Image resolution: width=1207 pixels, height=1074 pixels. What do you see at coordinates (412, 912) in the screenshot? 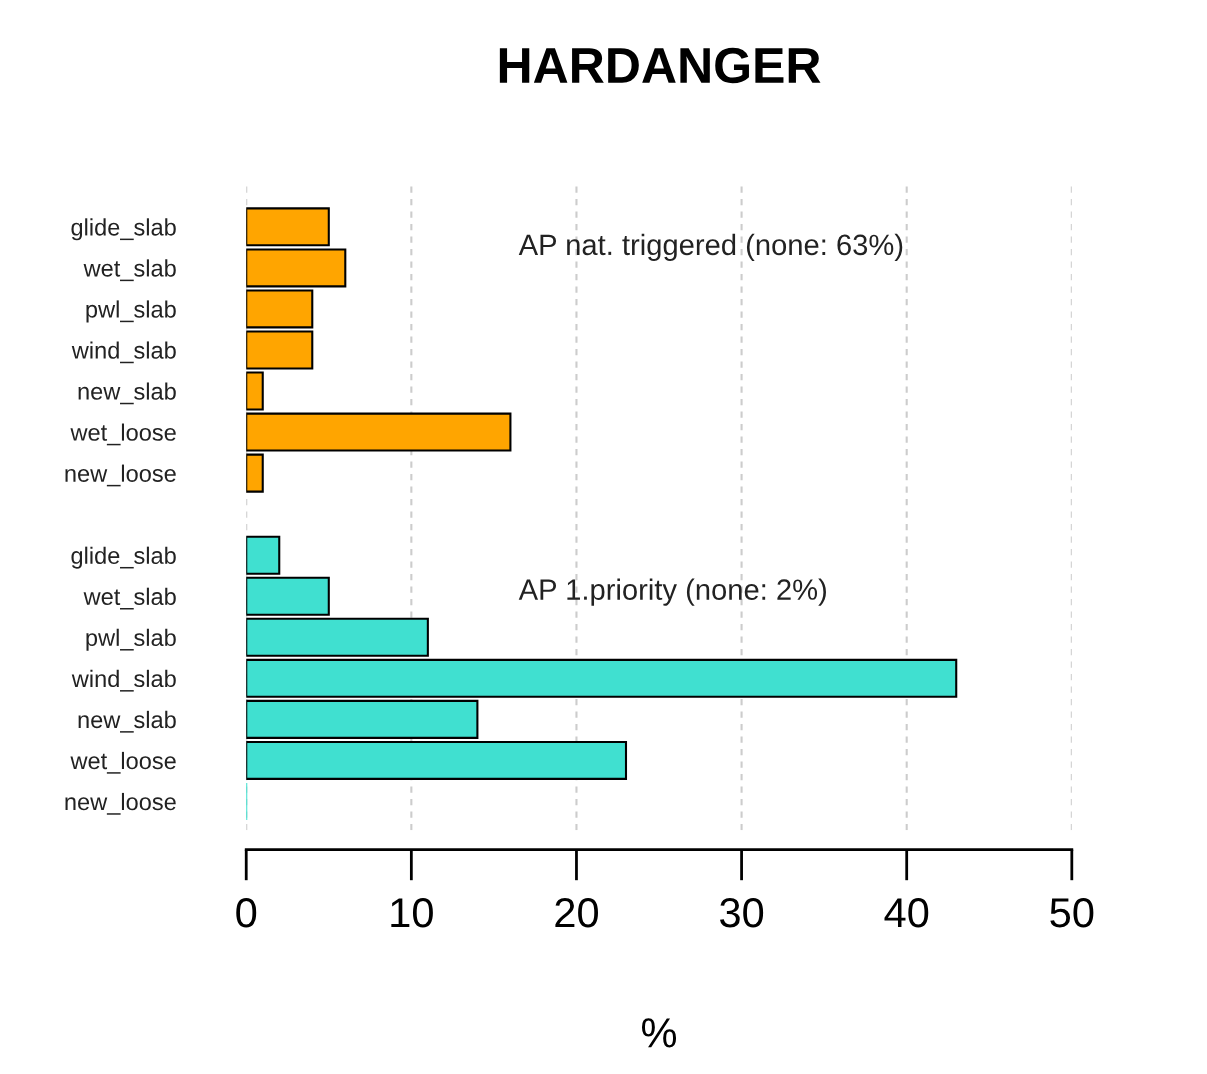
I see `x-tick-label: 10` at bounding box center [412, 912].